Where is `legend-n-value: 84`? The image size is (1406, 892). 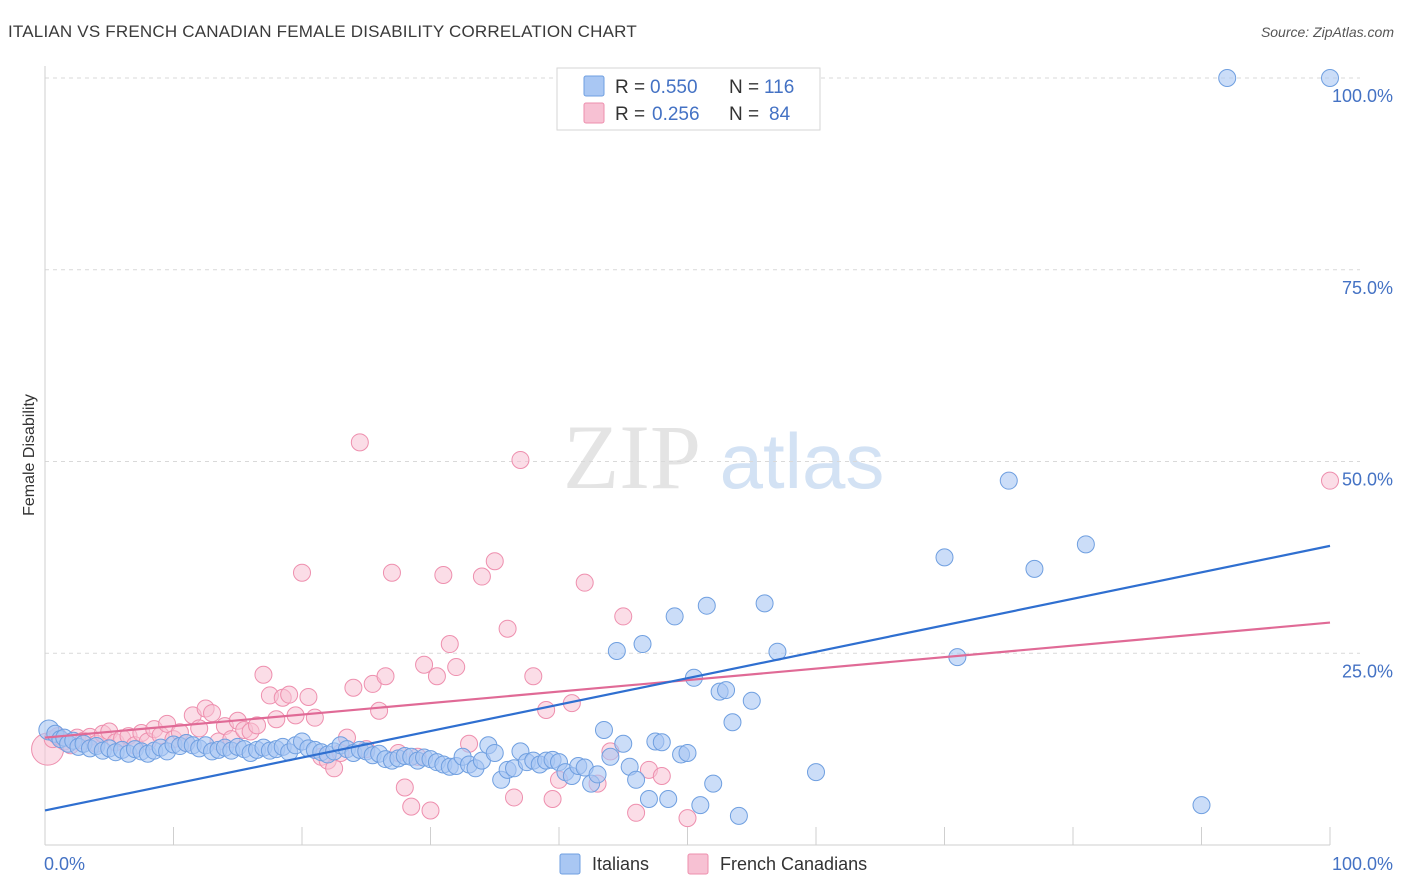 legend-n-value: 84 is located at coordinates (780, 114).